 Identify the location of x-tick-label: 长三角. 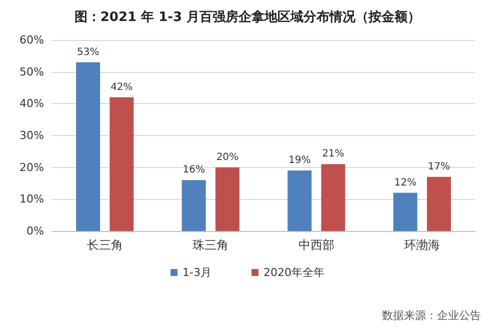
(104, 245).